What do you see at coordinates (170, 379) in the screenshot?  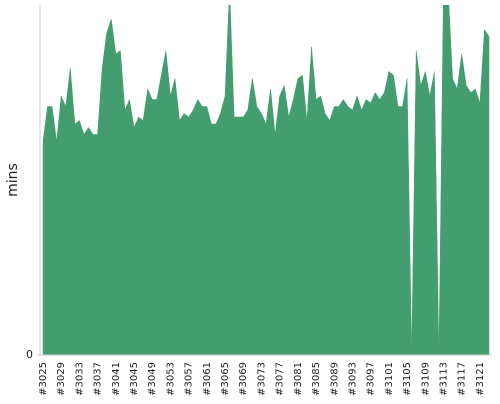 I see `x-tick-label: #3053` at bounding box center [170, 379].